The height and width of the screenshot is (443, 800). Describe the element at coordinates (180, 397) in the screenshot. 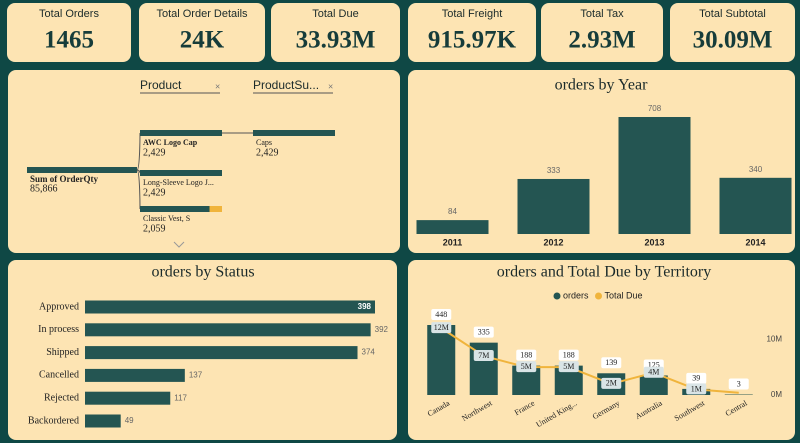

I see `value-label: 117` at that location.